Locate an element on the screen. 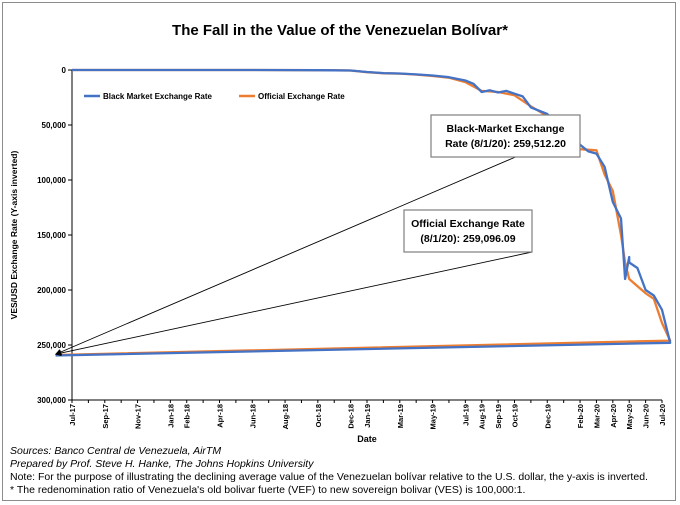 The width and height of the screenshot is (680, 505). x-tick-label: Feb-18 is located at coordinates (187, 416).